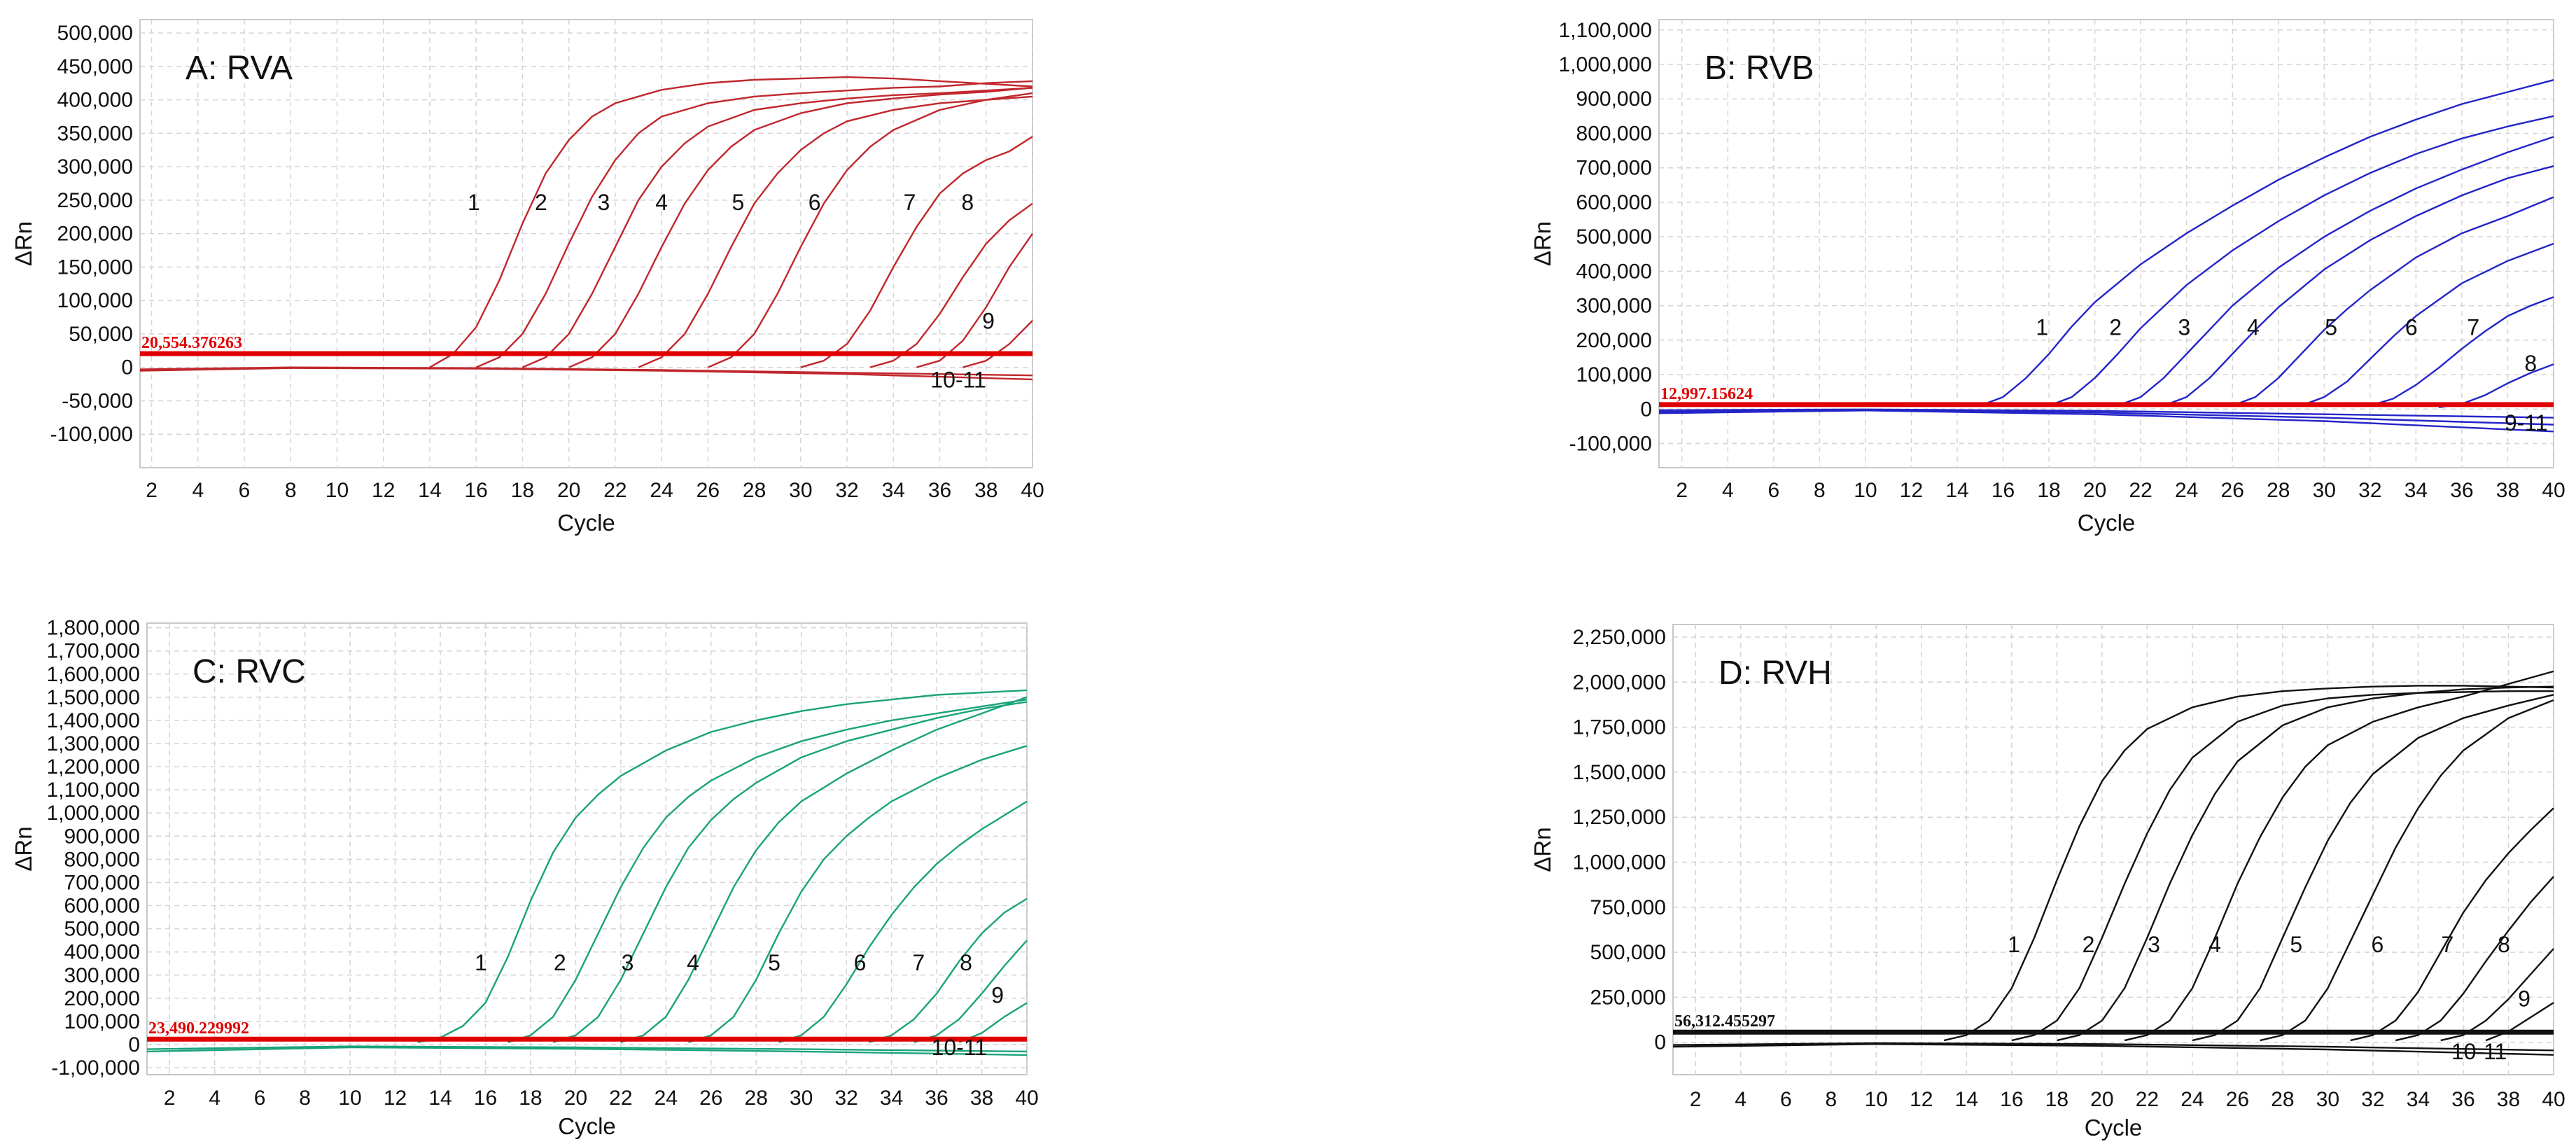 This screenshot has height=1144, width=2576. I want to click on y-tick-label: 350,000, so click(95, 133).